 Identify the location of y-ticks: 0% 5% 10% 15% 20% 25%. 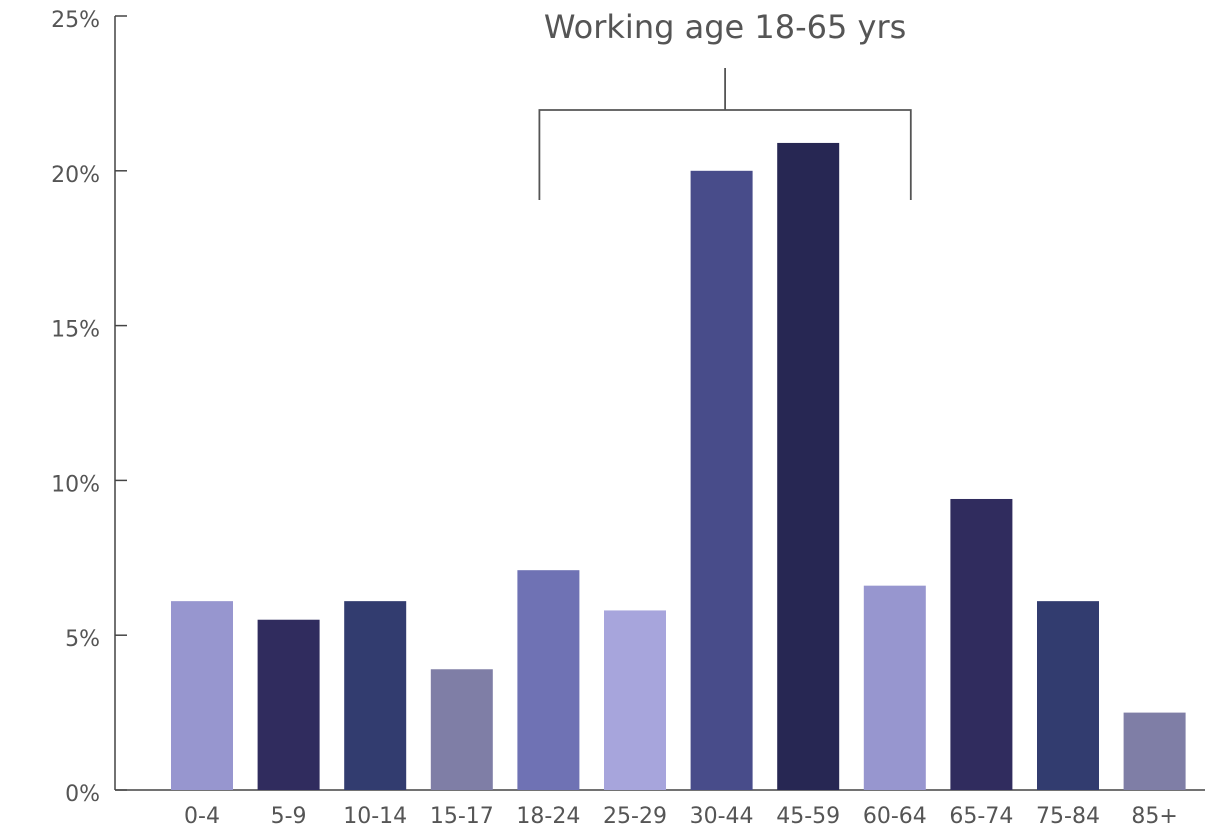
(89, 407).